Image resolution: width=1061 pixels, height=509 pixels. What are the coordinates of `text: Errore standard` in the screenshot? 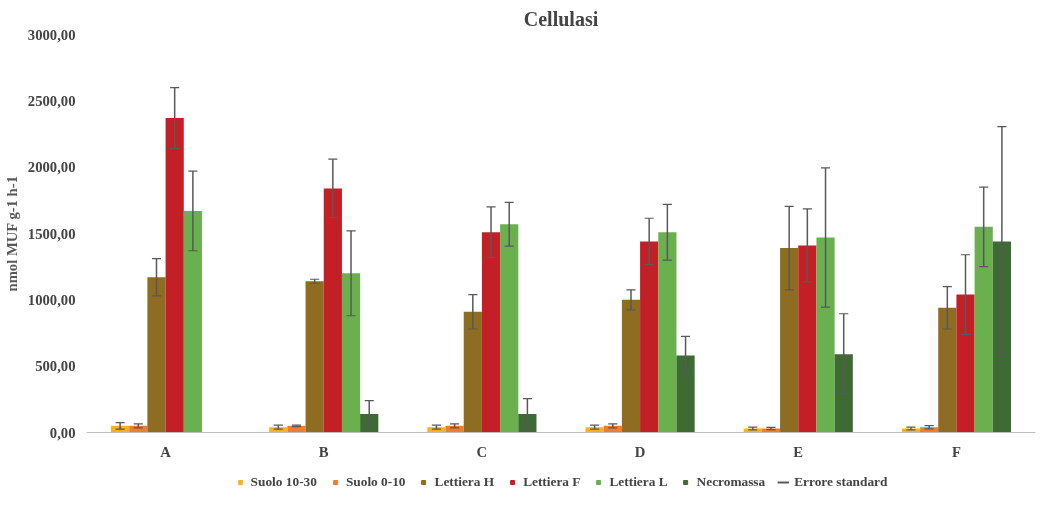 It's located at (841, 482).